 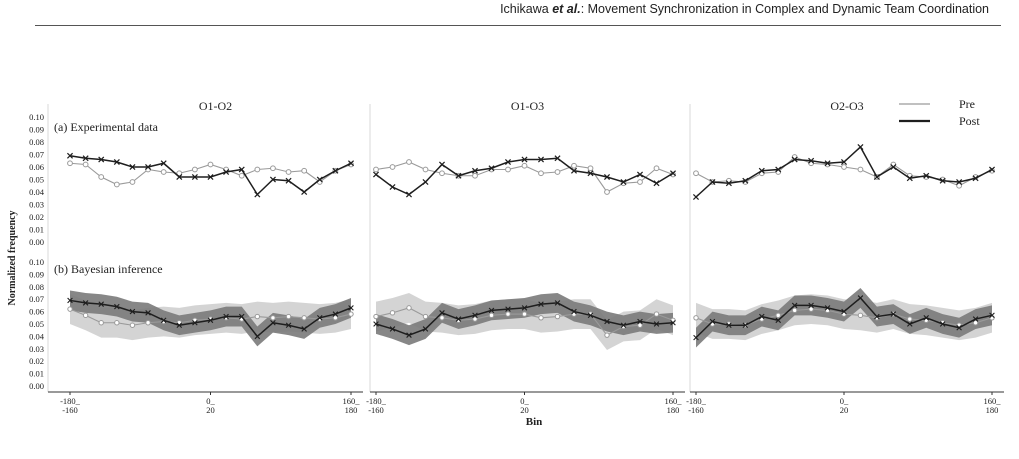 I want to click on x-tick-label: 0_, so click(x=524, y=401).